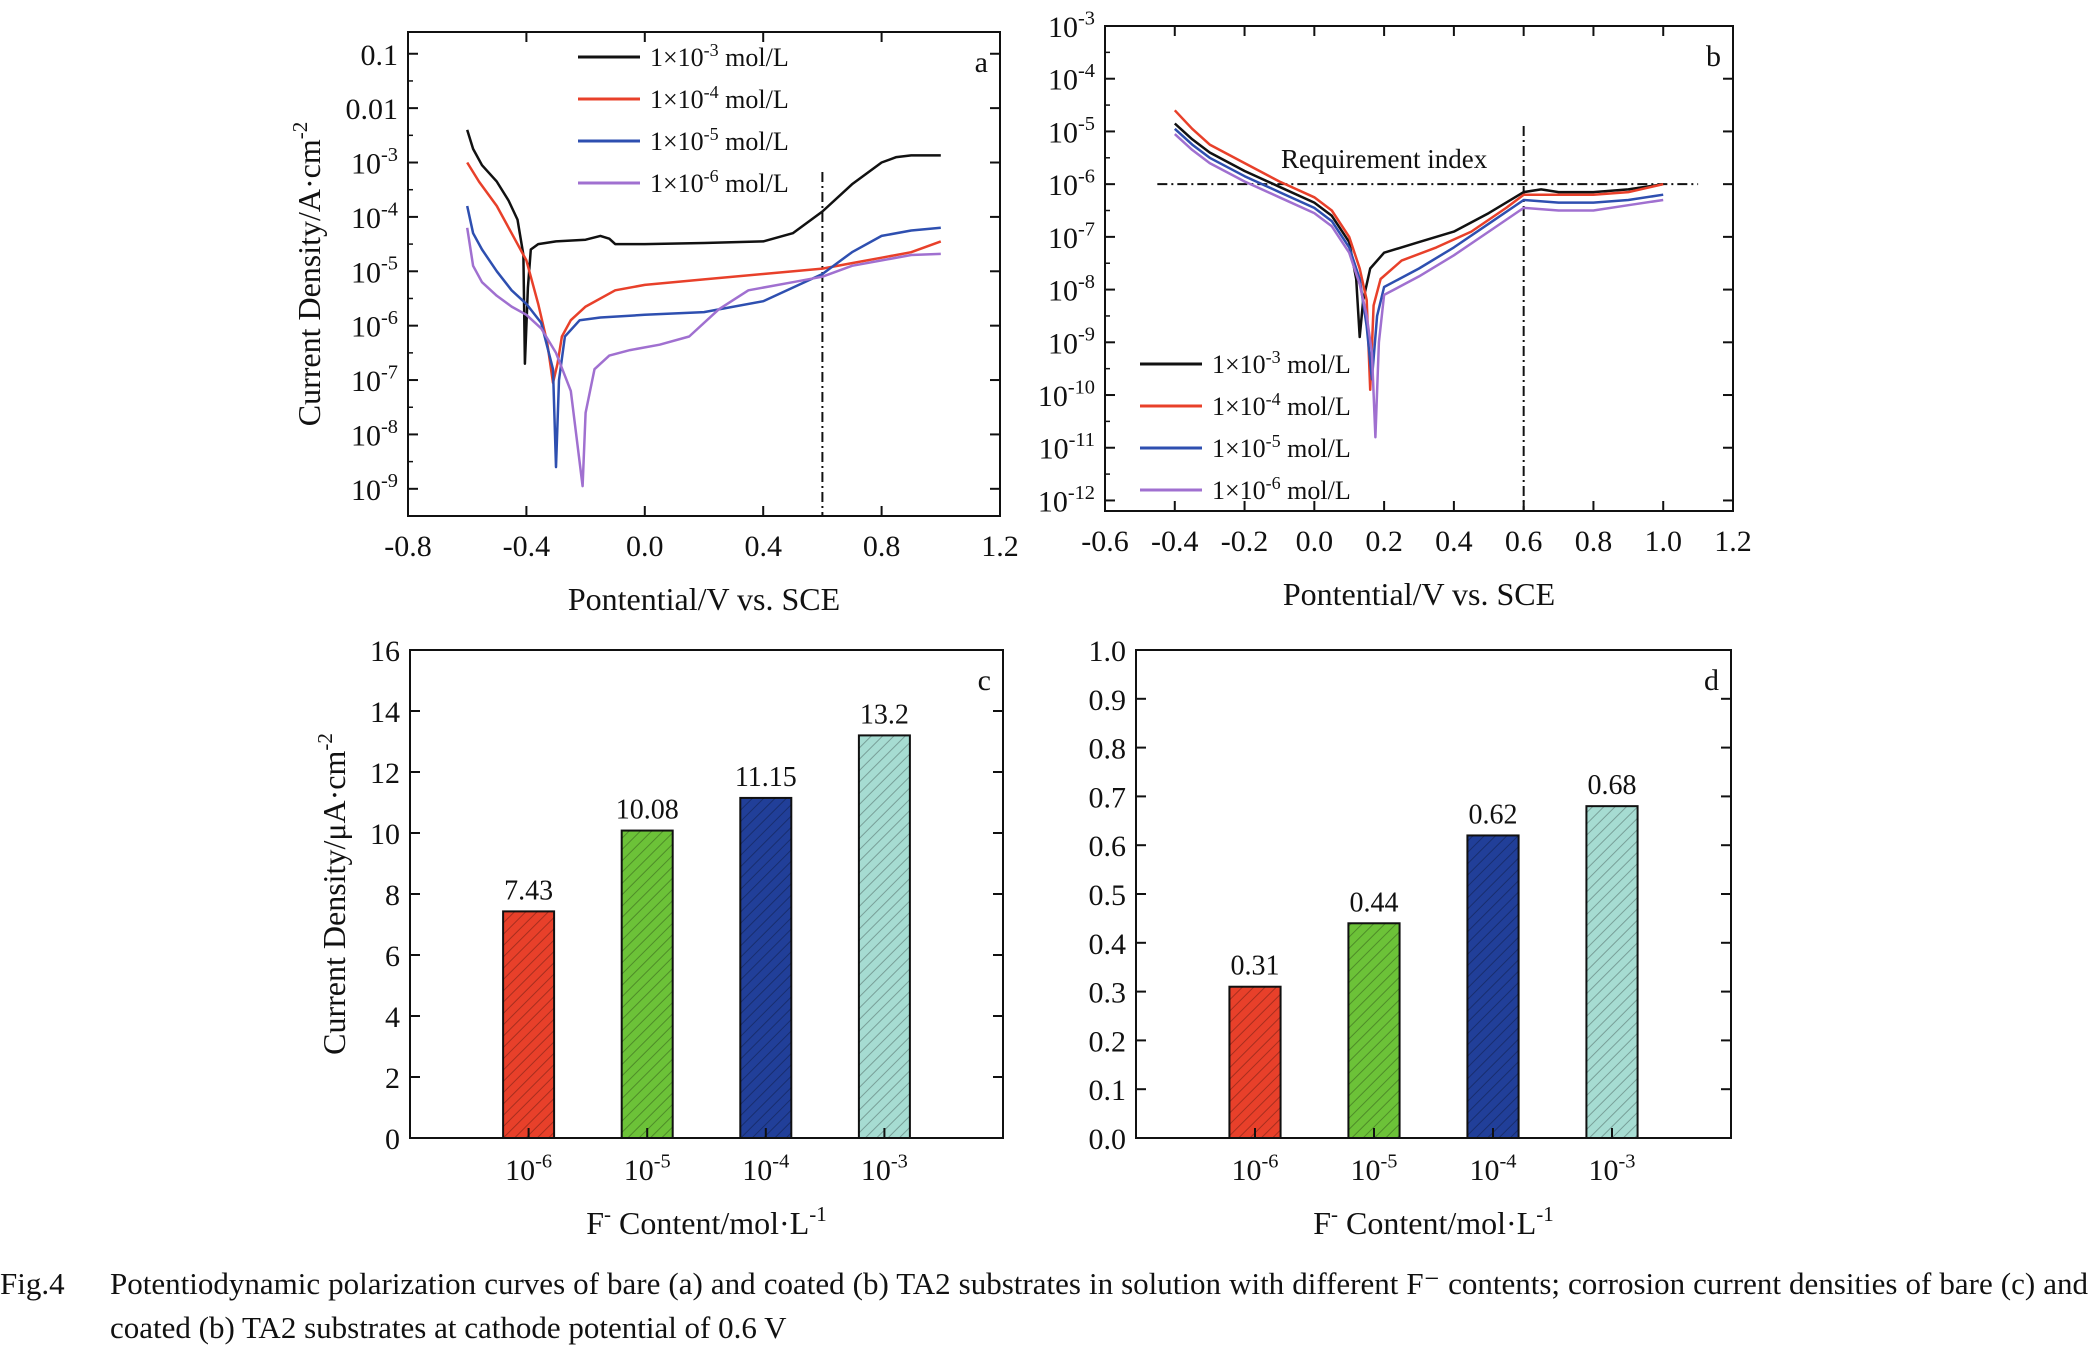 This screenshot has width=2090, height=1367. I want to click on x-tick-label-a-3: 0.4, so click(763, 546).